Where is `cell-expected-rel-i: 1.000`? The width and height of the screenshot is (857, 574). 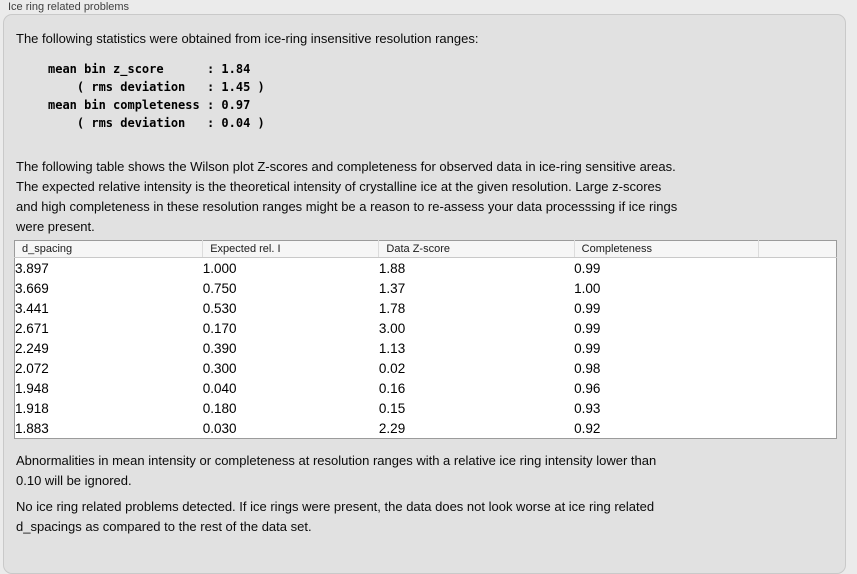
cell-expected-rel-i: 1.000 is located at coordinates (219, 268).